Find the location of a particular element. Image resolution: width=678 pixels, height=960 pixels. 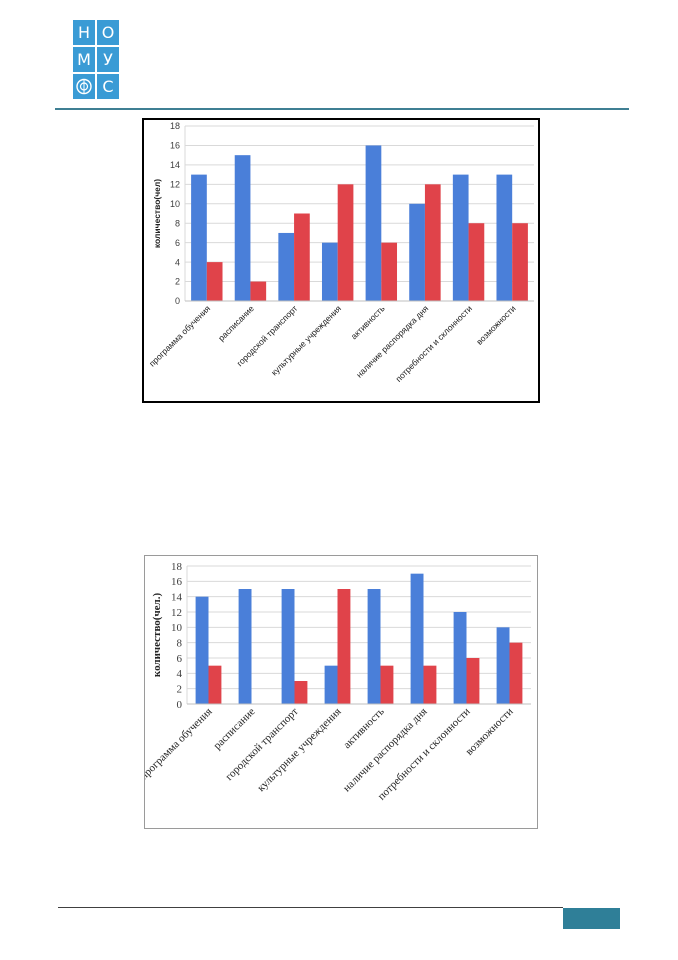

logo-emblem-icon is located at coordinates (84, 86).